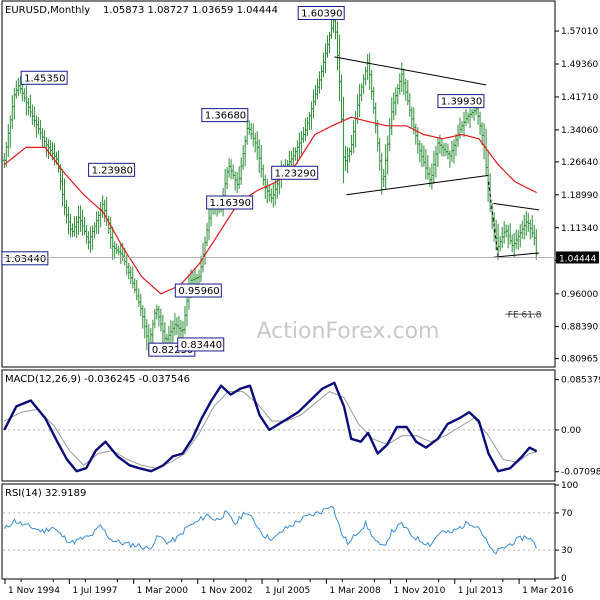 The width and height of the screenshot is (600, 600). Describe the element at coordinates (579, 229) in the screenshot. I see `price-y-tick-label: 1.11340` at that location.